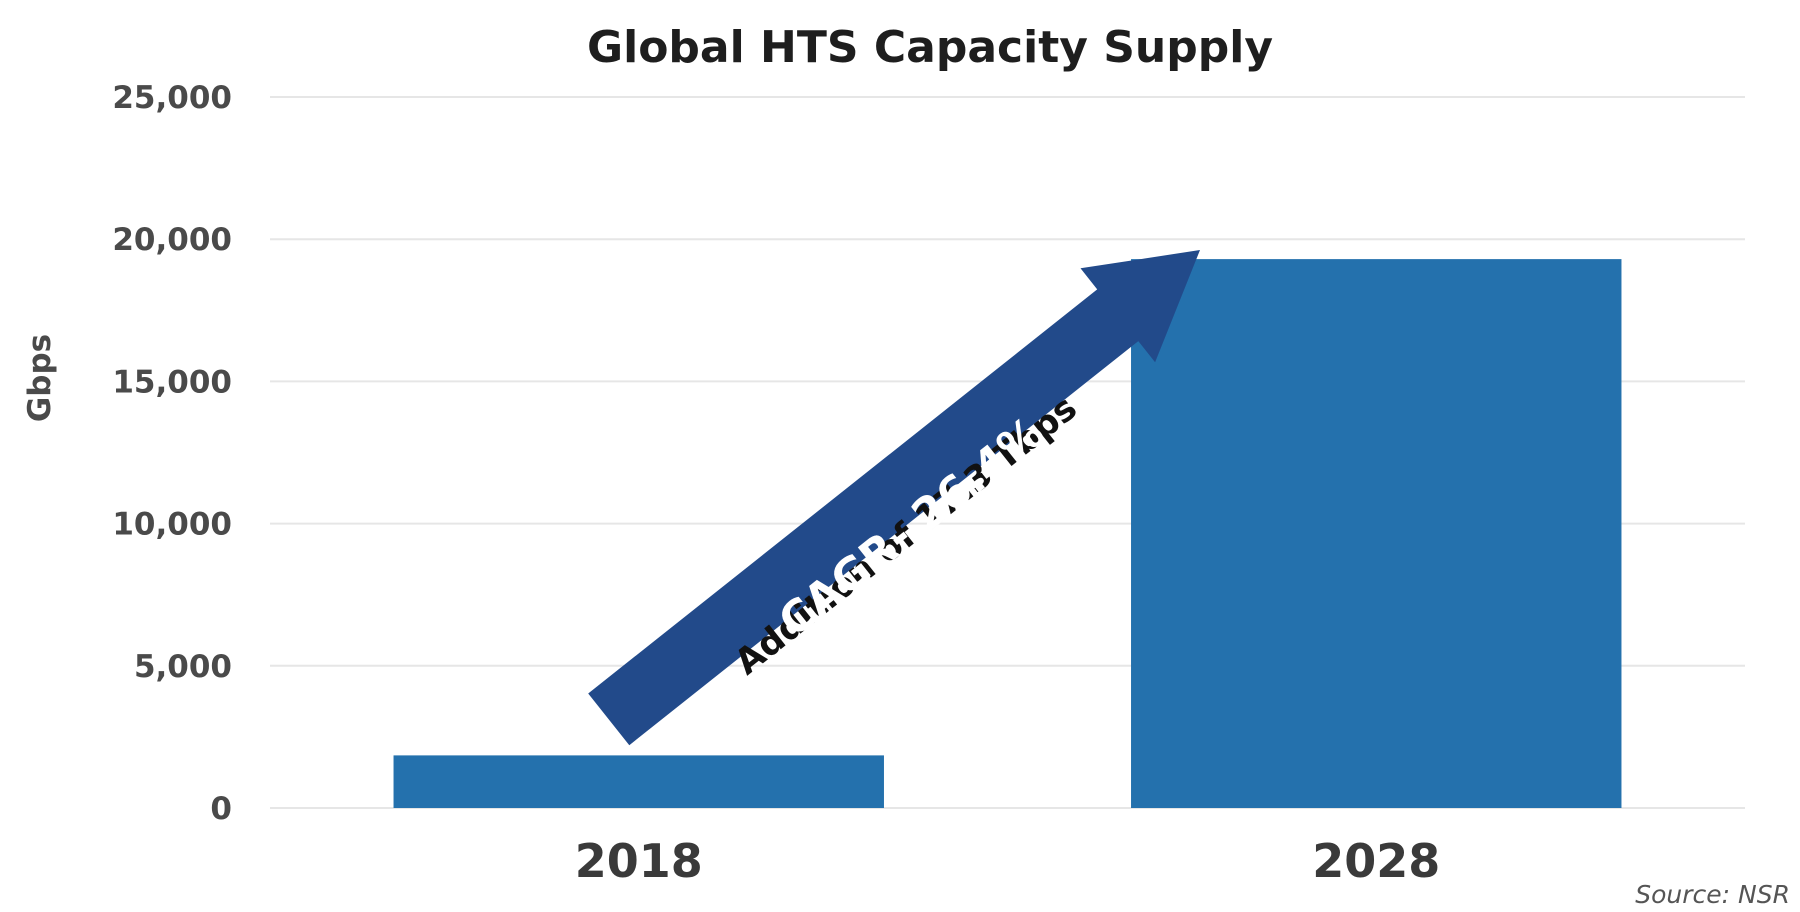 The image size is (1800, 912). Describe the element at coordinates (639, 861) in the screenshot. I see `x-tick-label: 2018` at that location.